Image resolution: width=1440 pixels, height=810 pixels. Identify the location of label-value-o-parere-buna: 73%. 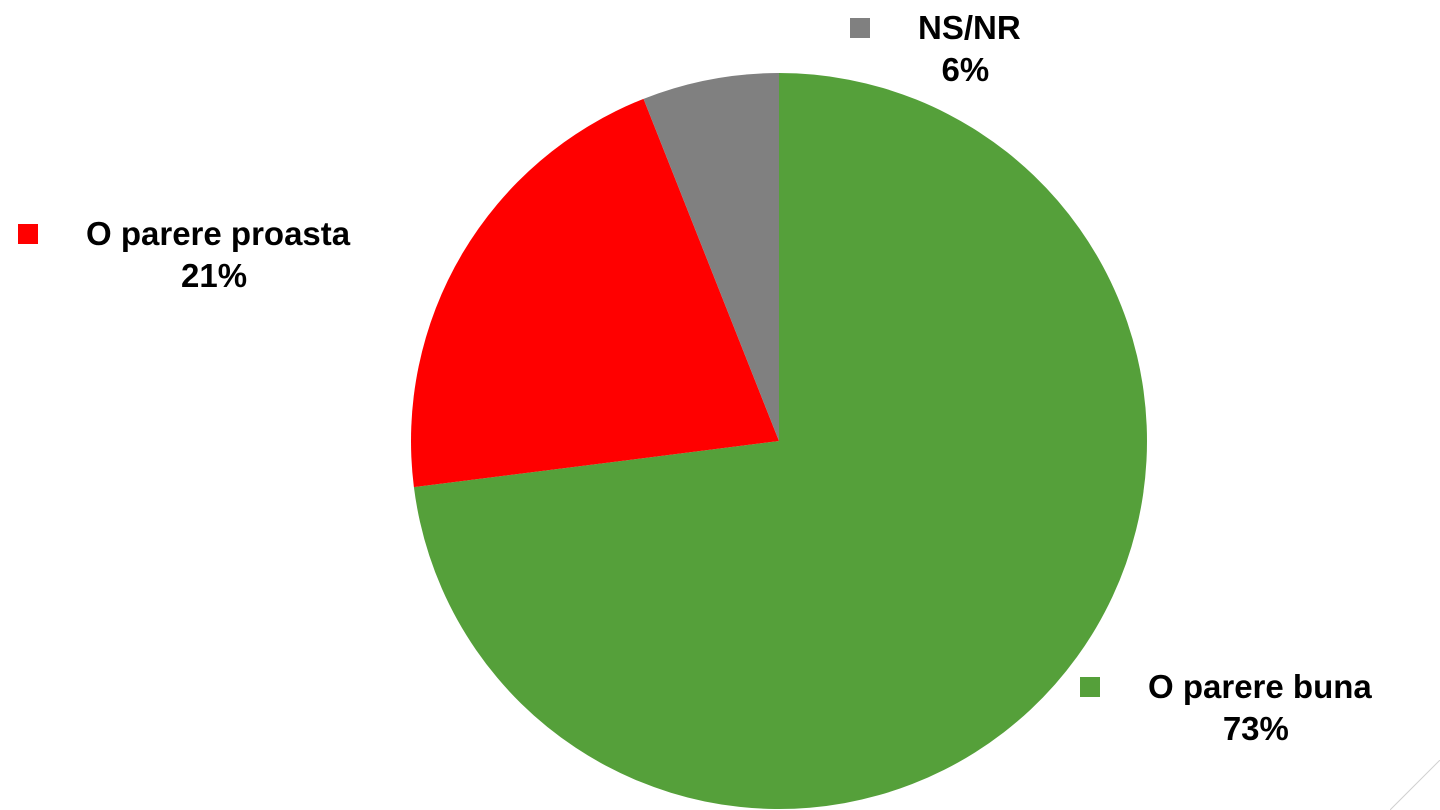
(1255, 728).